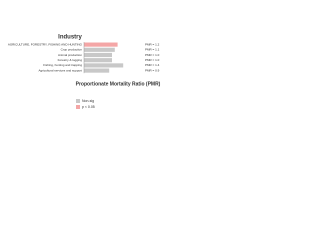  I want to click on value-label: PMR = 1.2, so click(152, 44).